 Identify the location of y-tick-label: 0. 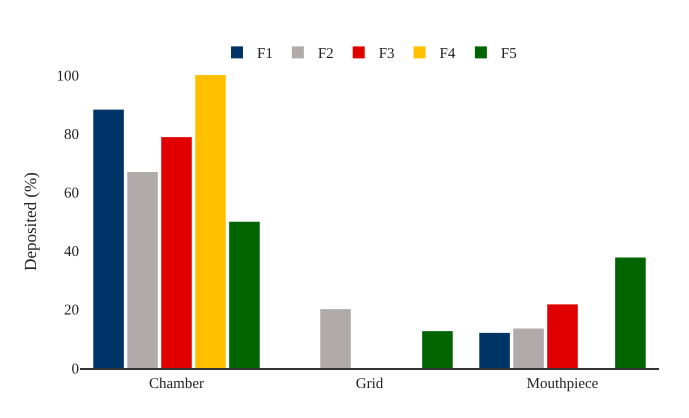
(75, 369).